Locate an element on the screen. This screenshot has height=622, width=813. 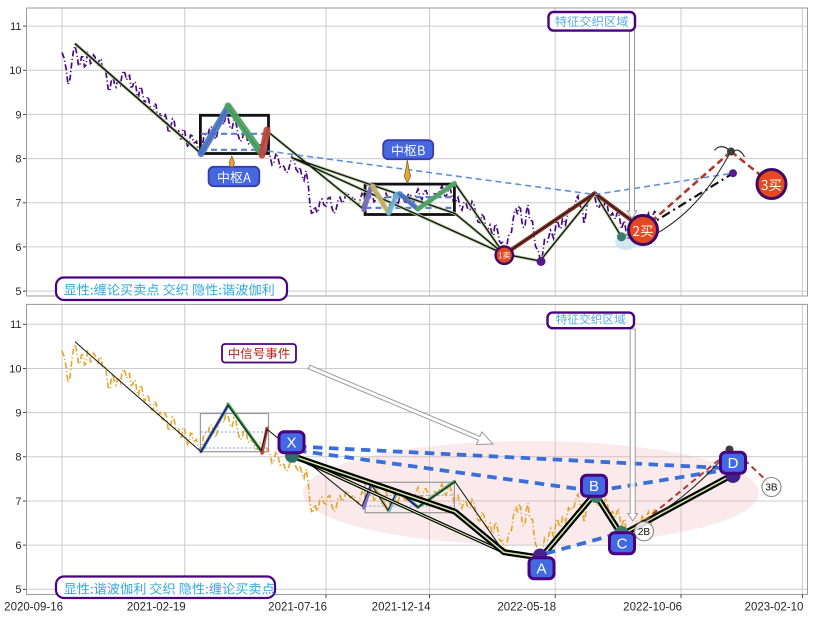
svg-text: A is located at coordinates (541, 569).